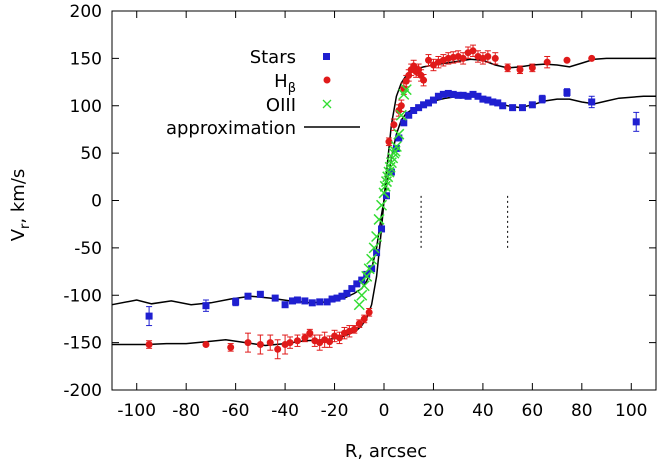 The image size is (667, 465). What do you see at coordinates (88, 249) in the screenshot?
I see `y-tick-label: -50` at bounding box center [88, 249].